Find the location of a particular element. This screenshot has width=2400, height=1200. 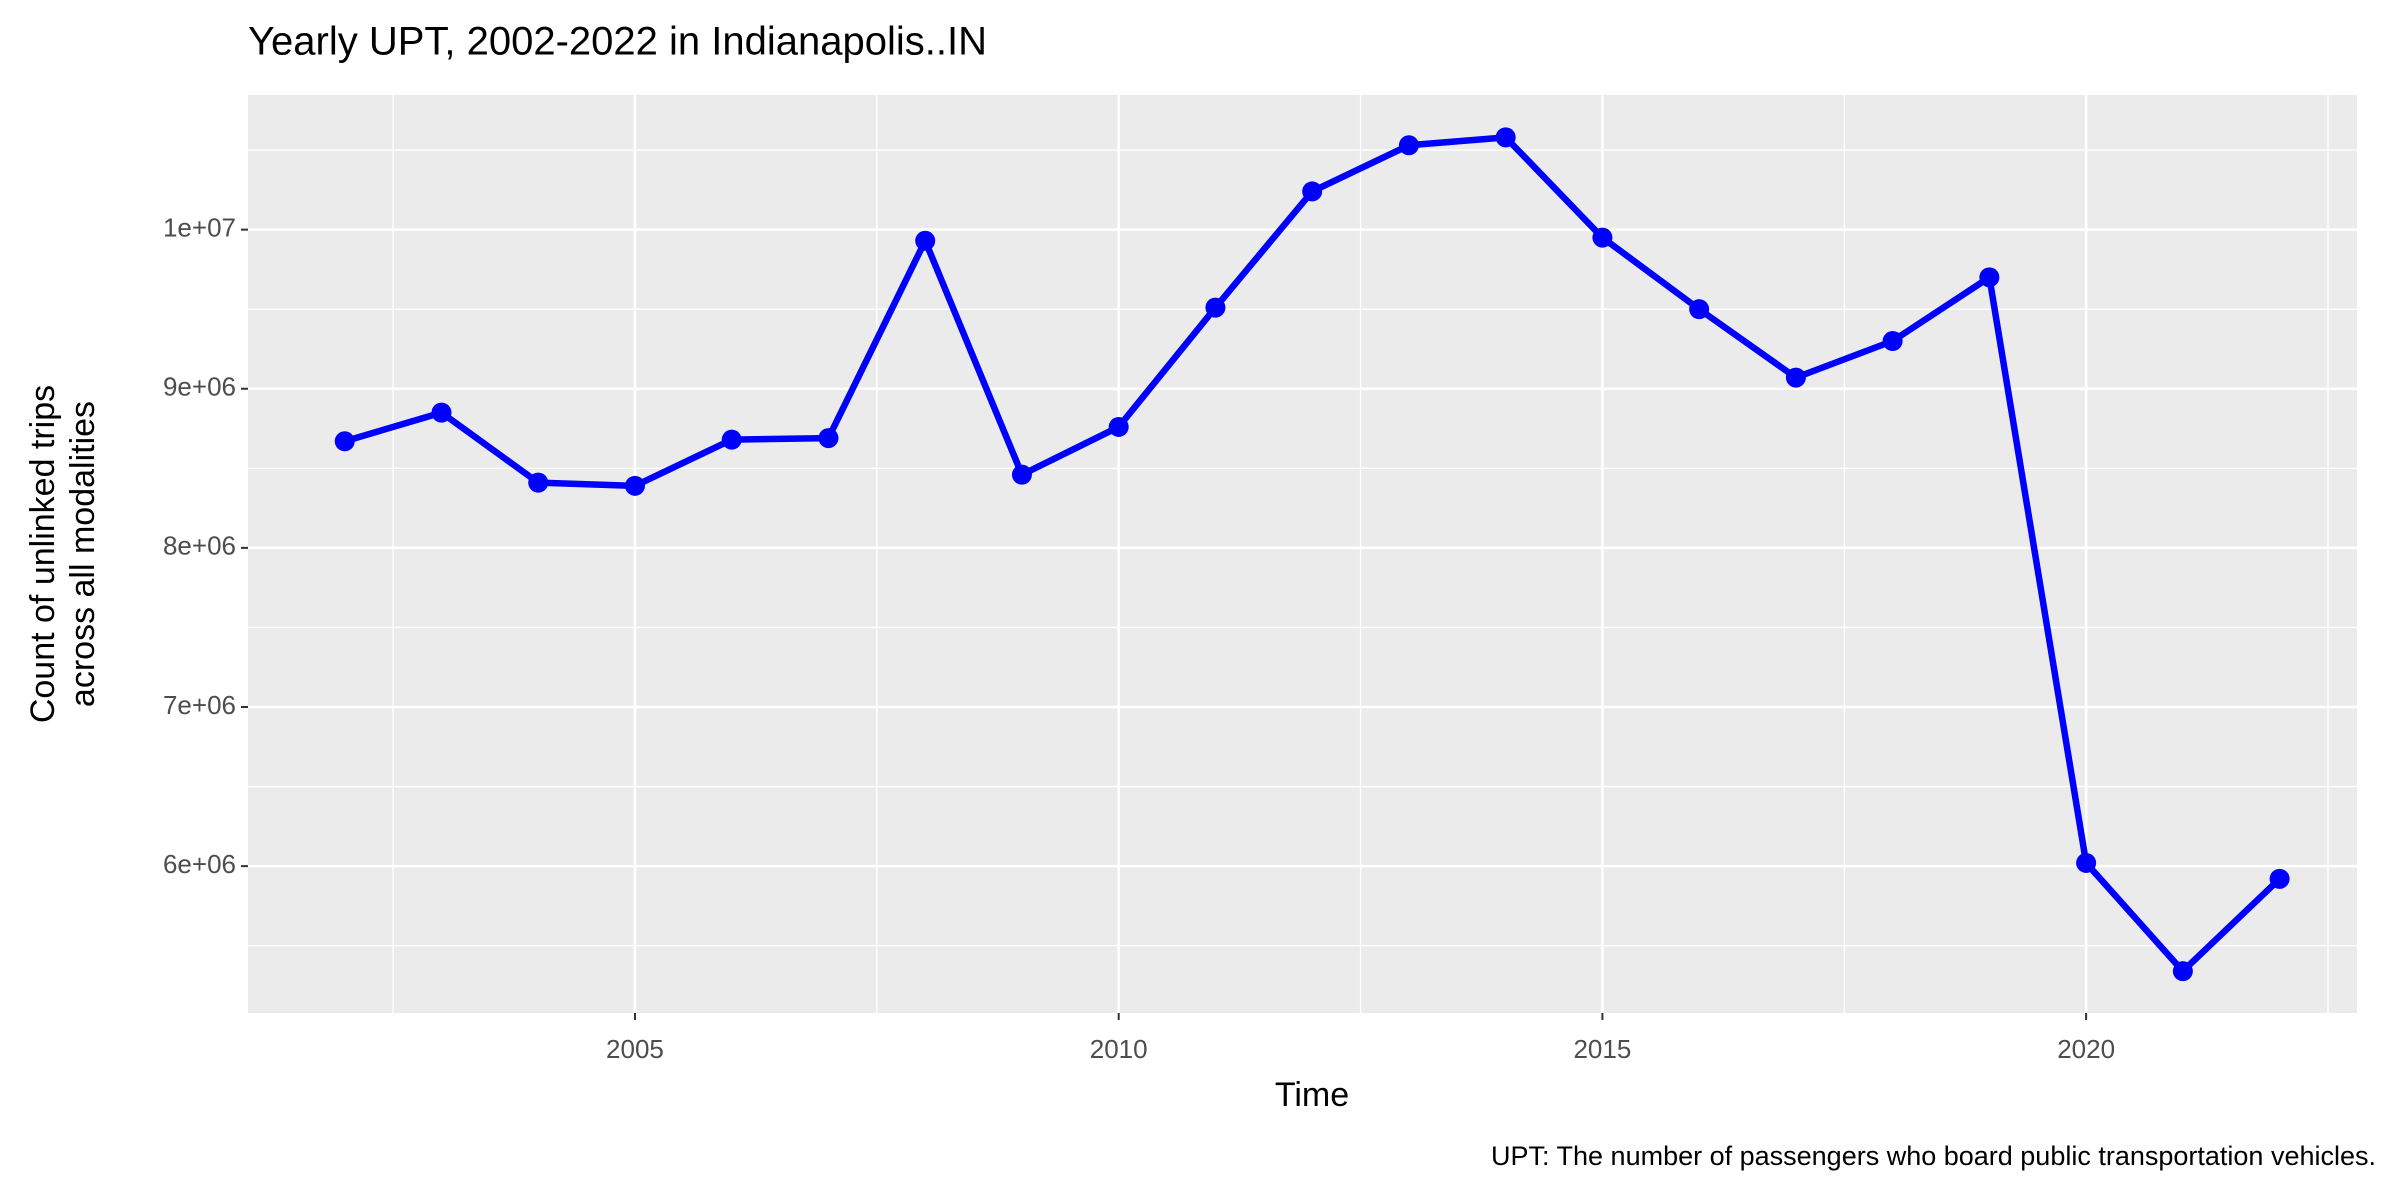

y-tick-label: 7e+06 is located at coordinates (199, 705).